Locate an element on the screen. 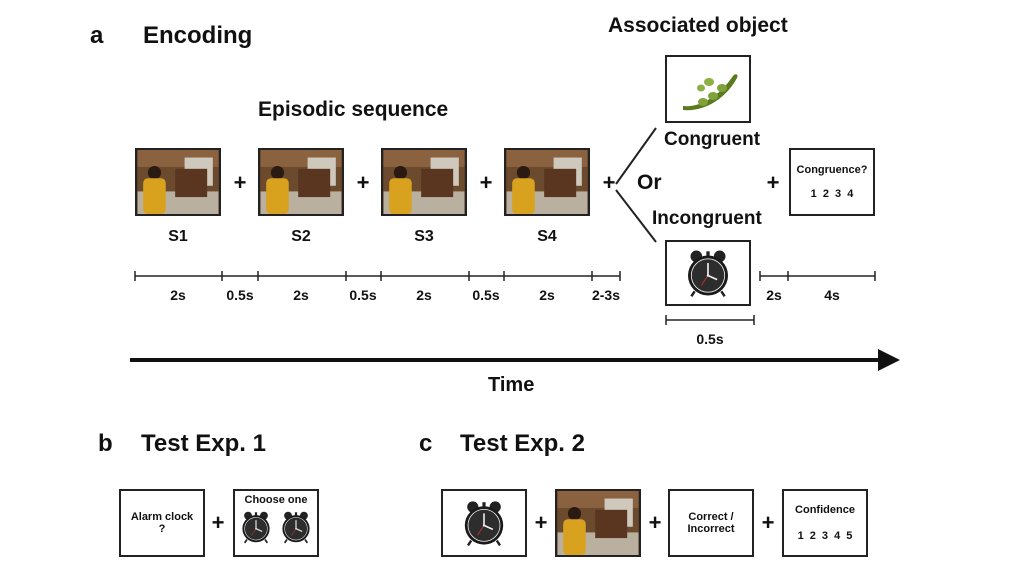 The image size is (1013, 568). correct-incorrect-box: Correct / Incorrect is located at coordinates (711, 523).